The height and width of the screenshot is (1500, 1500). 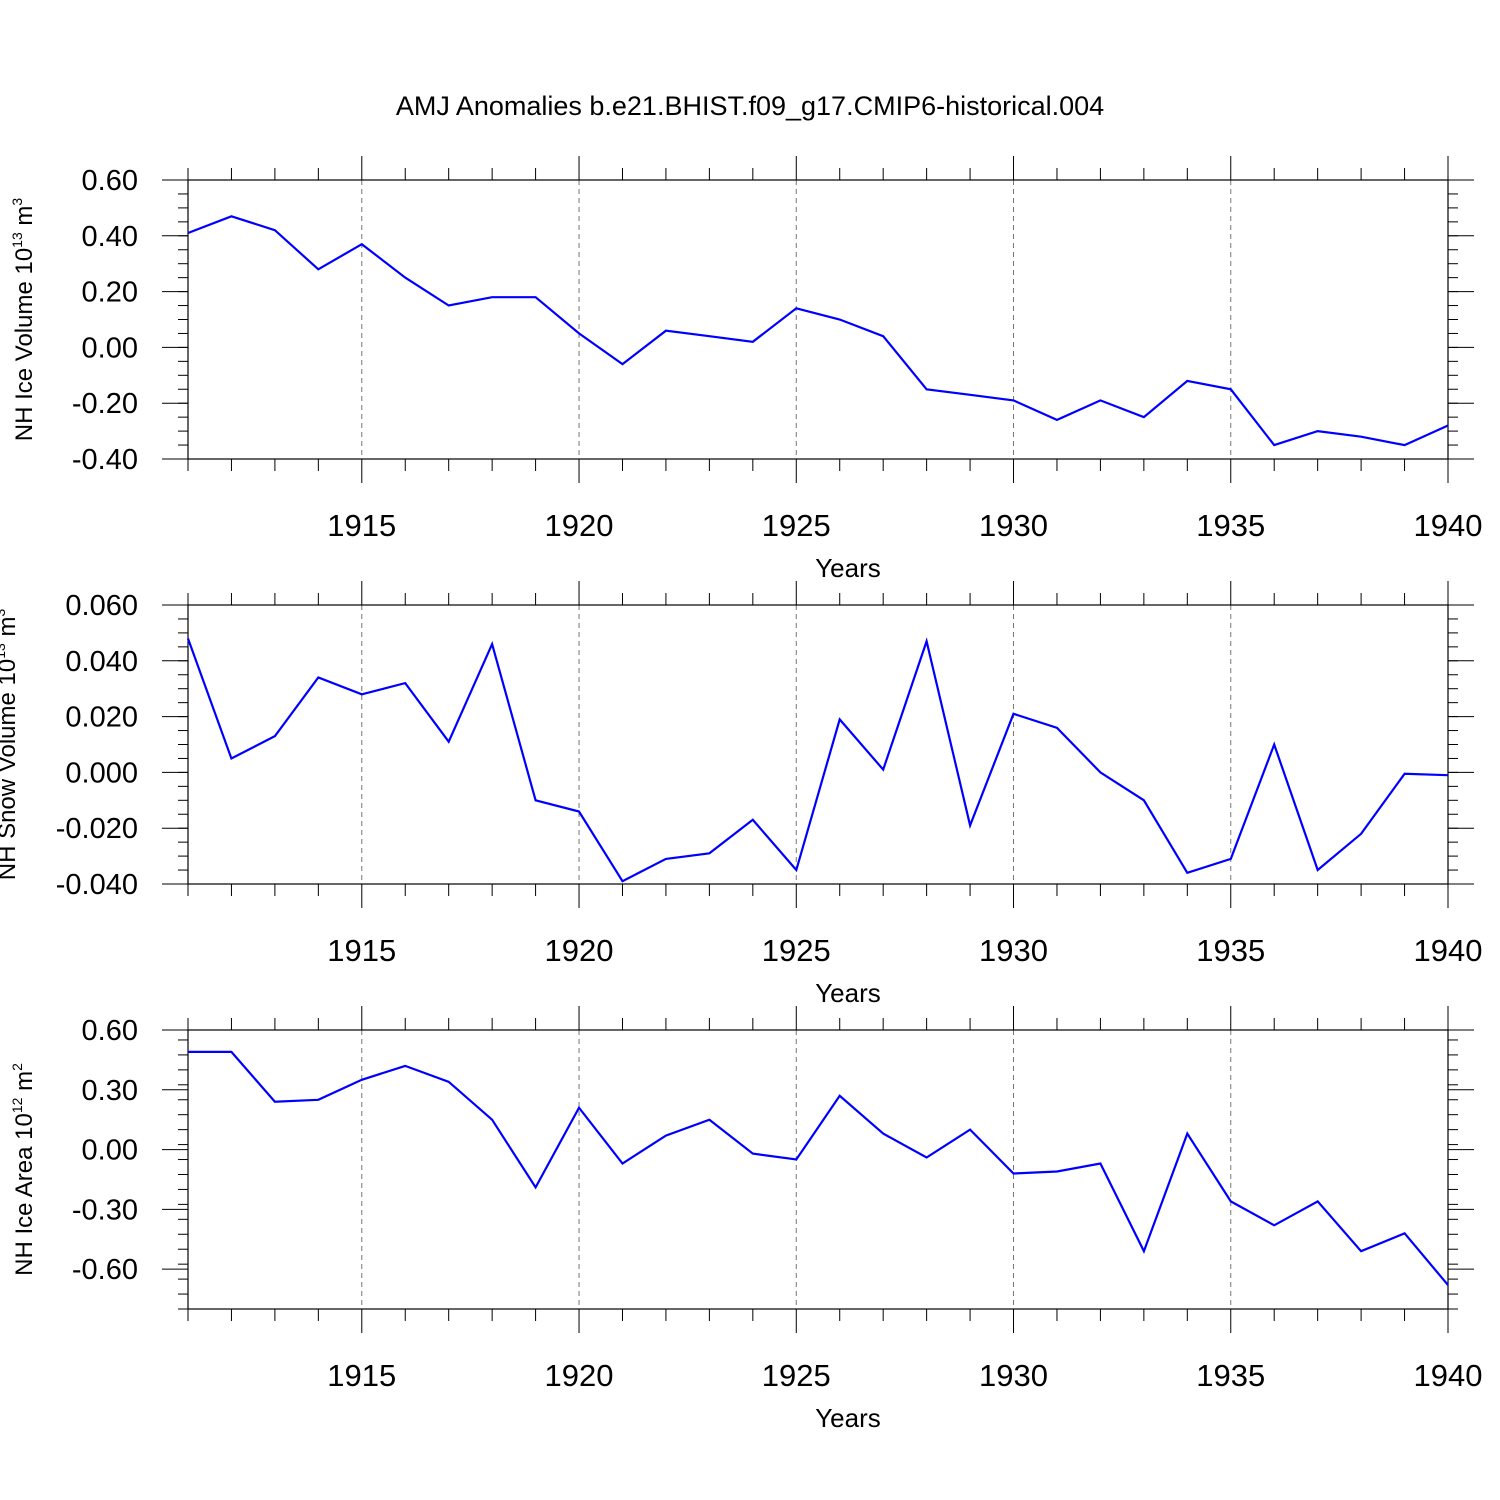 What do you see at coordinates (97, 885) in the screenshot?
I see `y-tick-label: -0.040` at bounding box center [97, 885].